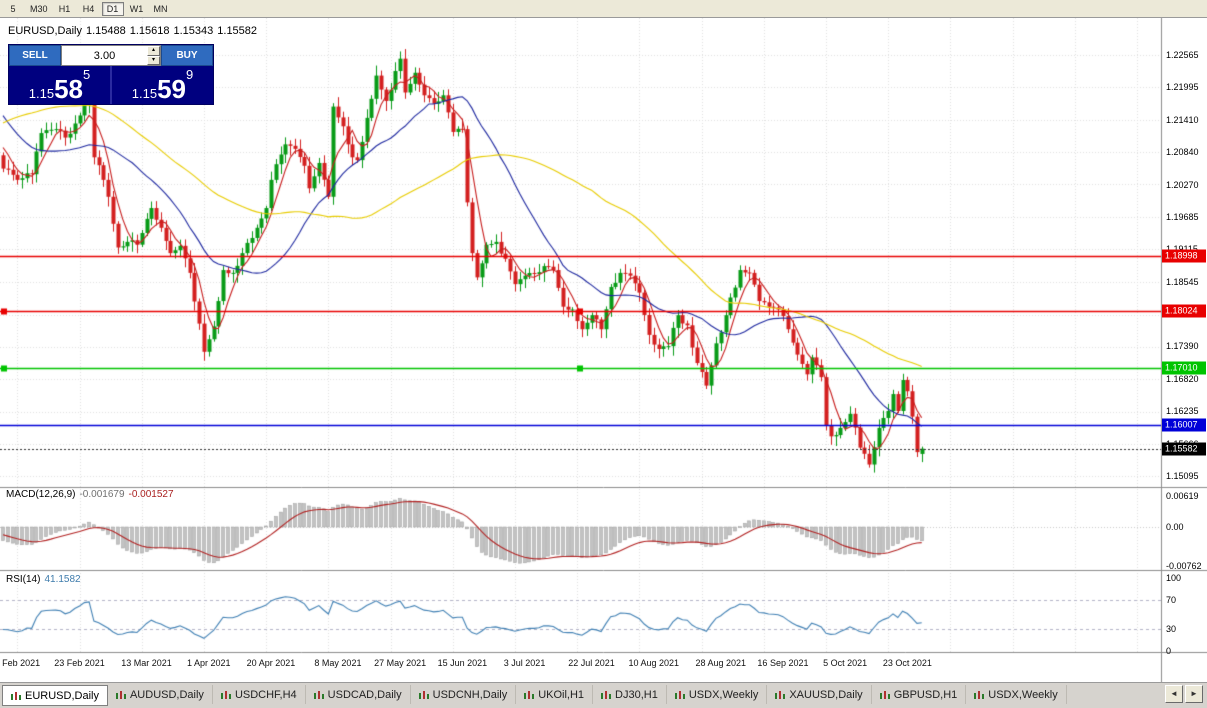  What do you see at coordinates (1182, 152) in the screenshot?
I see `price-axis-label: 1.20840` at bounding box center [1182, 152].